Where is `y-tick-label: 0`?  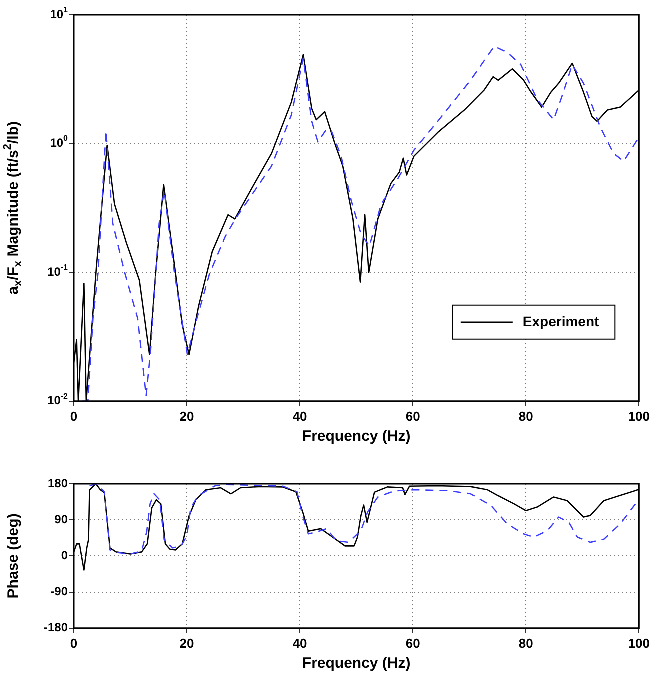
y-tick-label: 0 is located at coordinates (64, 555).